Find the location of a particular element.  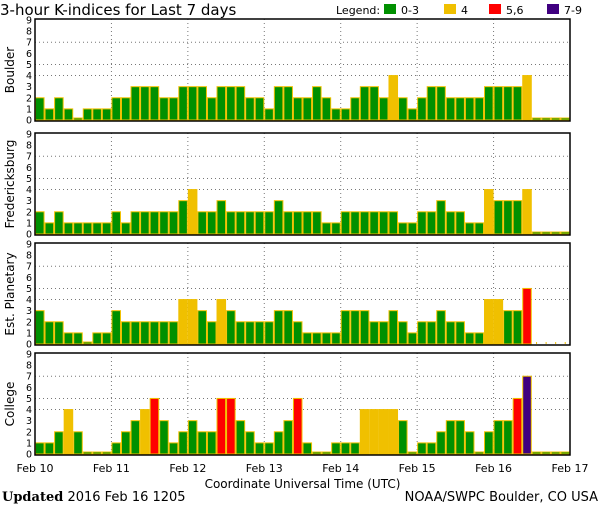

x-tick-label: Feb 12 is located at coordinates (187, 468).